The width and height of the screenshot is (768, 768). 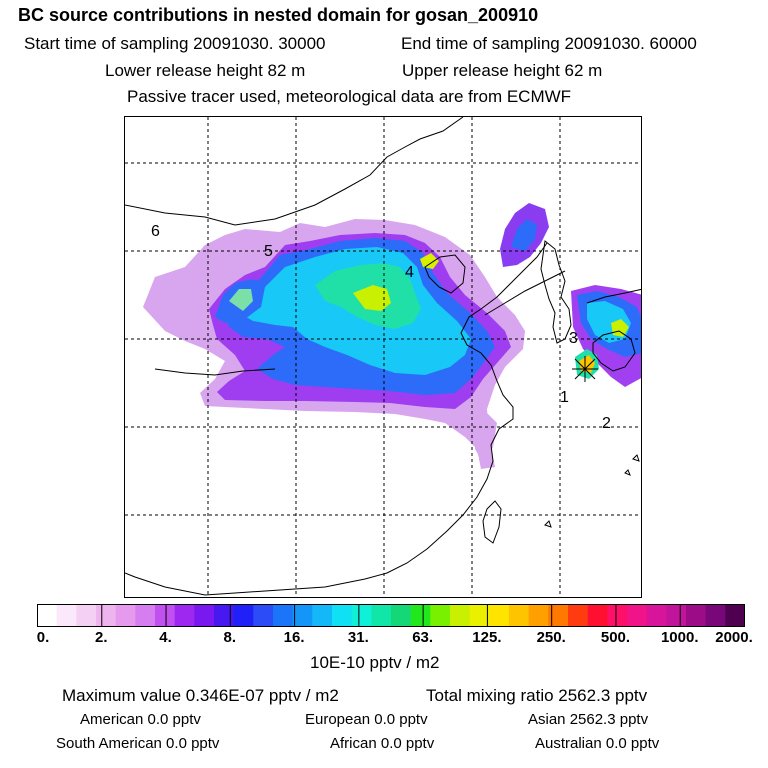 I want to click on region-label-3: 3, so click(x=573, y=338).